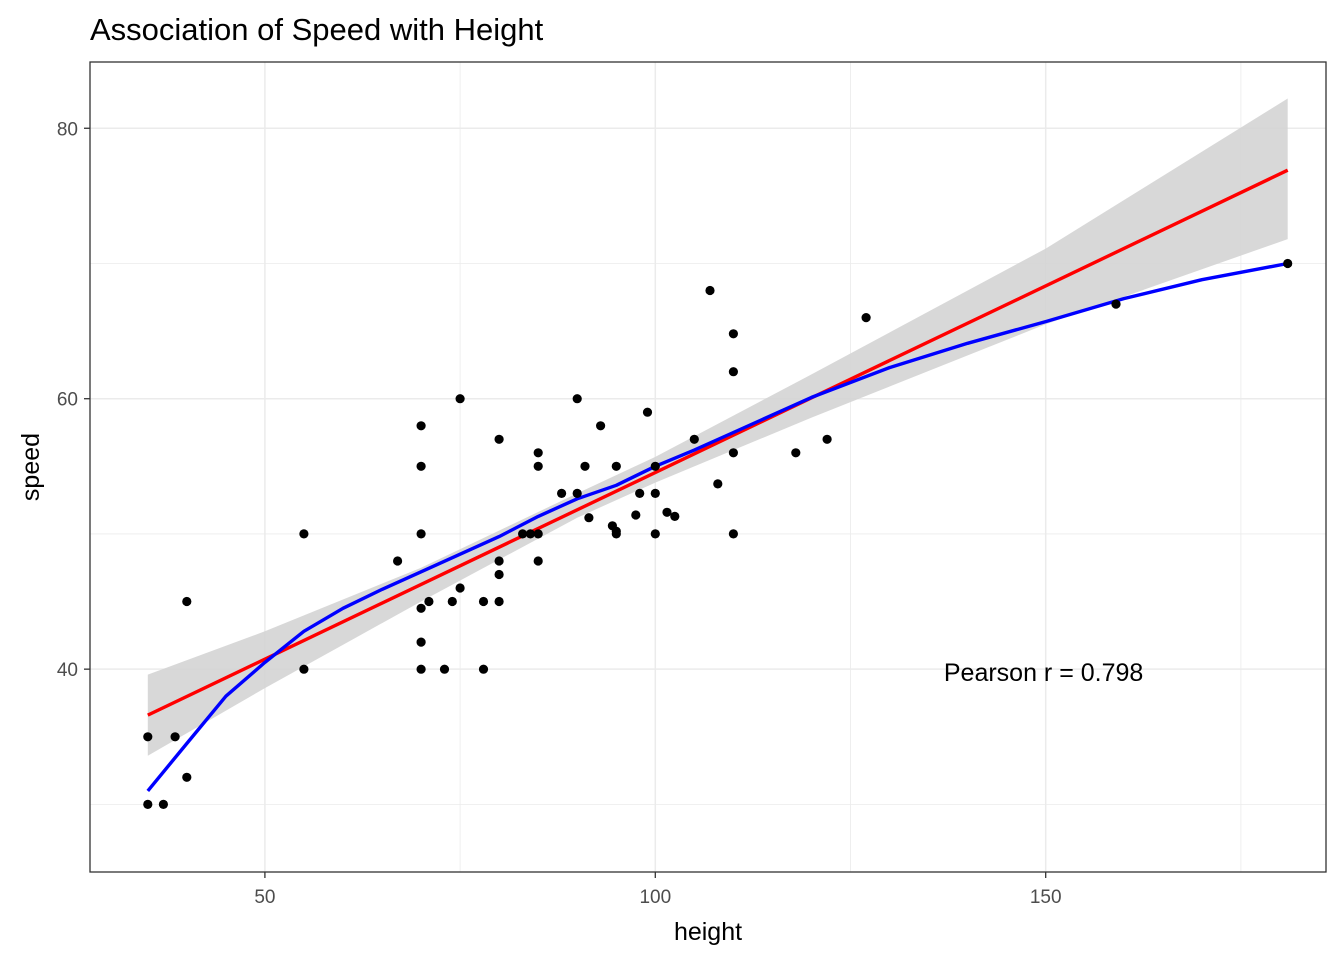  What do you see at coordinates (1046, 897) in the screenshot?
I see `x-tick-label: 150` at bounding box center [1046, 897].